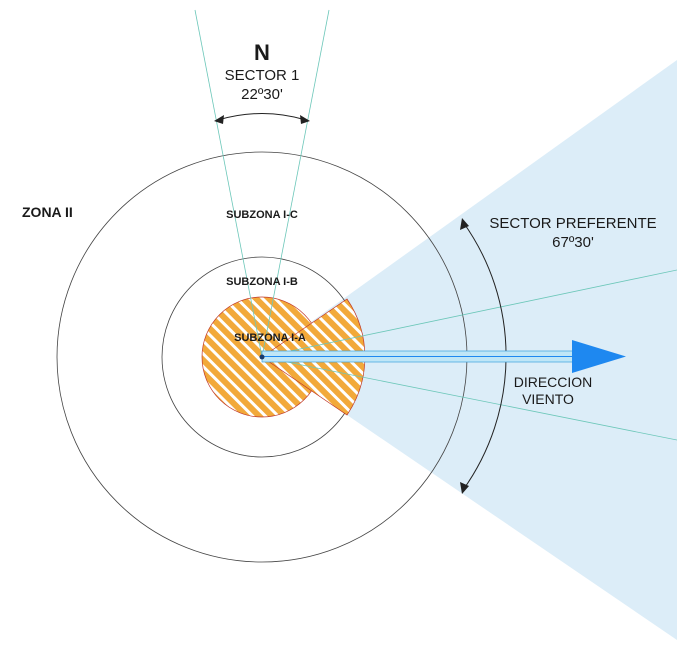 The width and height of the screenshot is (677, 647). I want to click on wind-direction-label-1: DIRECCION, so click(553, 382).